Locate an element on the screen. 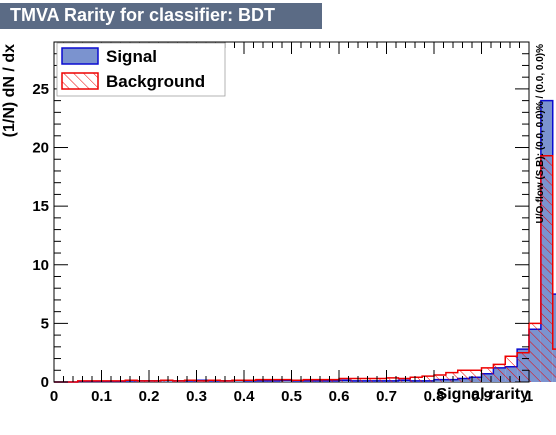  y-tick-label: 15 is located at coordinates (40, 206).